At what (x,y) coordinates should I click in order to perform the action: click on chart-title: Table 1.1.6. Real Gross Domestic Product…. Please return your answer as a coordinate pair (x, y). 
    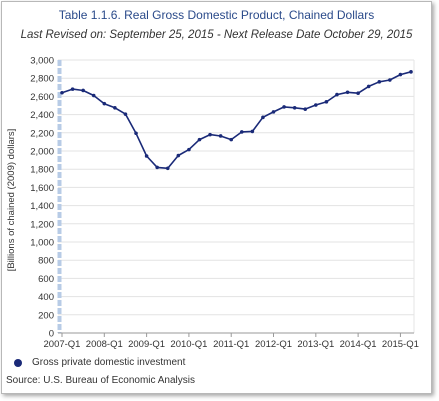
    Looking at the image, I should click on (216, 15).